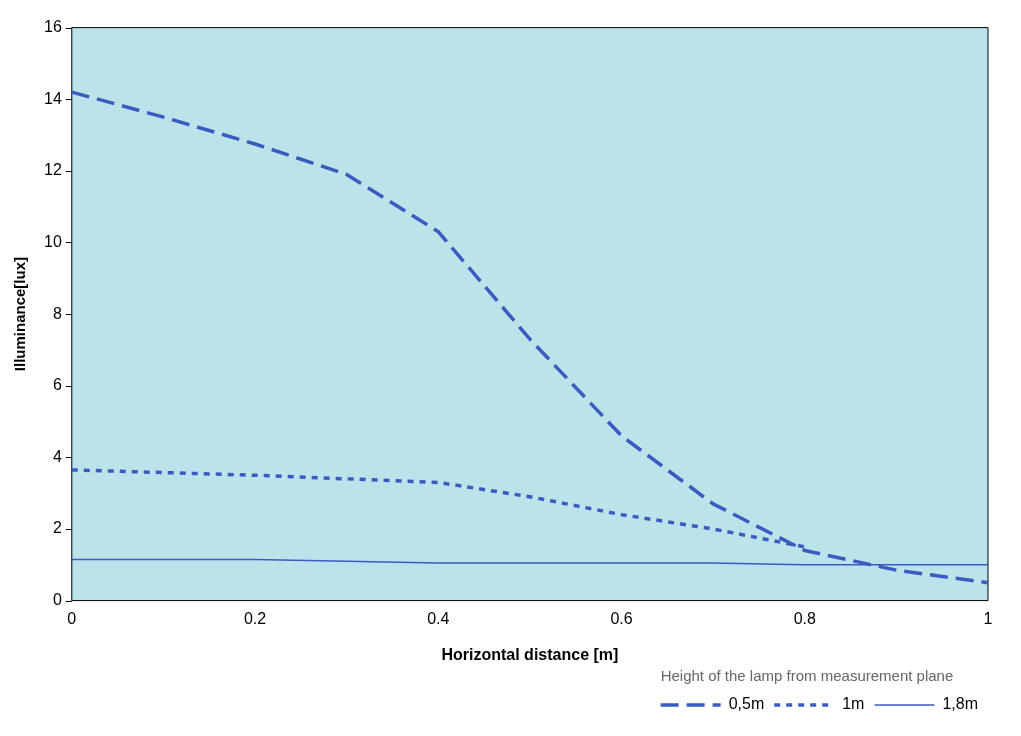 This screenshot has width=1021, height=736. What do you see at coordinates (57, 313) in the screenshot?
I see `y-tick-label: 8` at bounding box center [57, 313].